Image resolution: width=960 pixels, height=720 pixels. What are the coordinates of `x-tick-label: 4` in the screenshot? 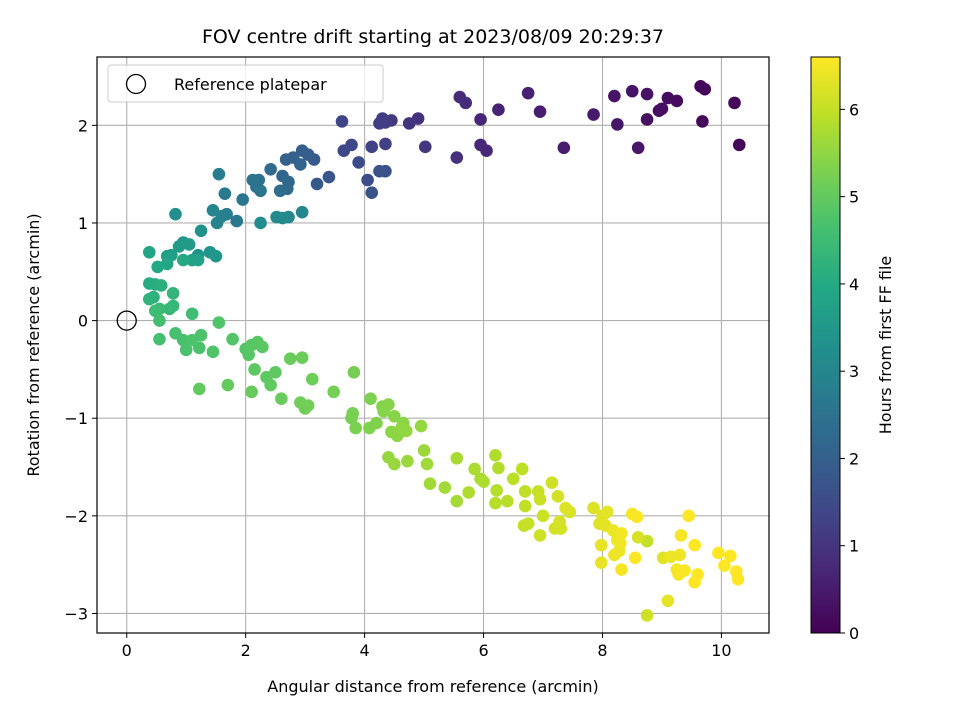 It's located at (365, 650).